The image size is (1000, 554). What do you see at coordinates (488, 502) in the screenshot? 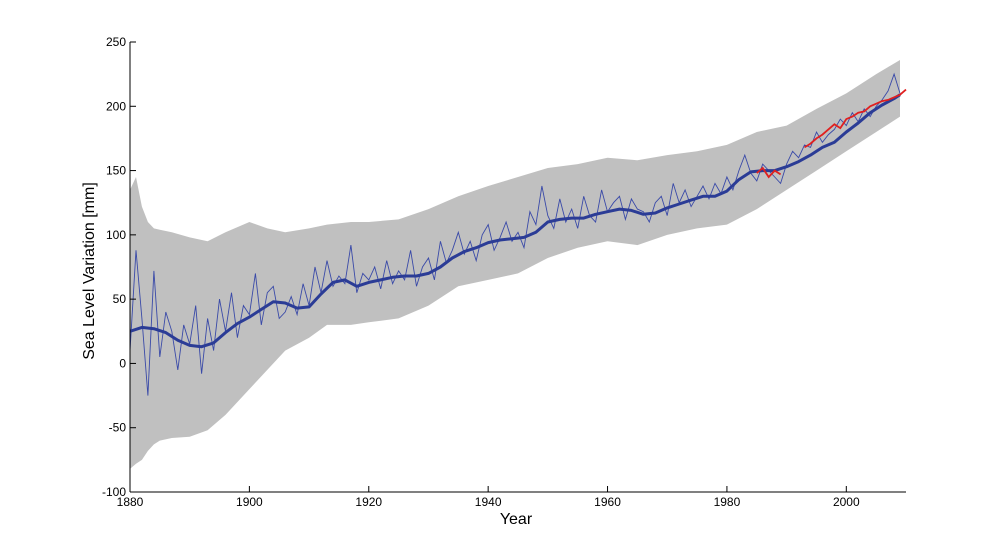
I see `x-tick-label: 1940` at bounding box center [488, 502].